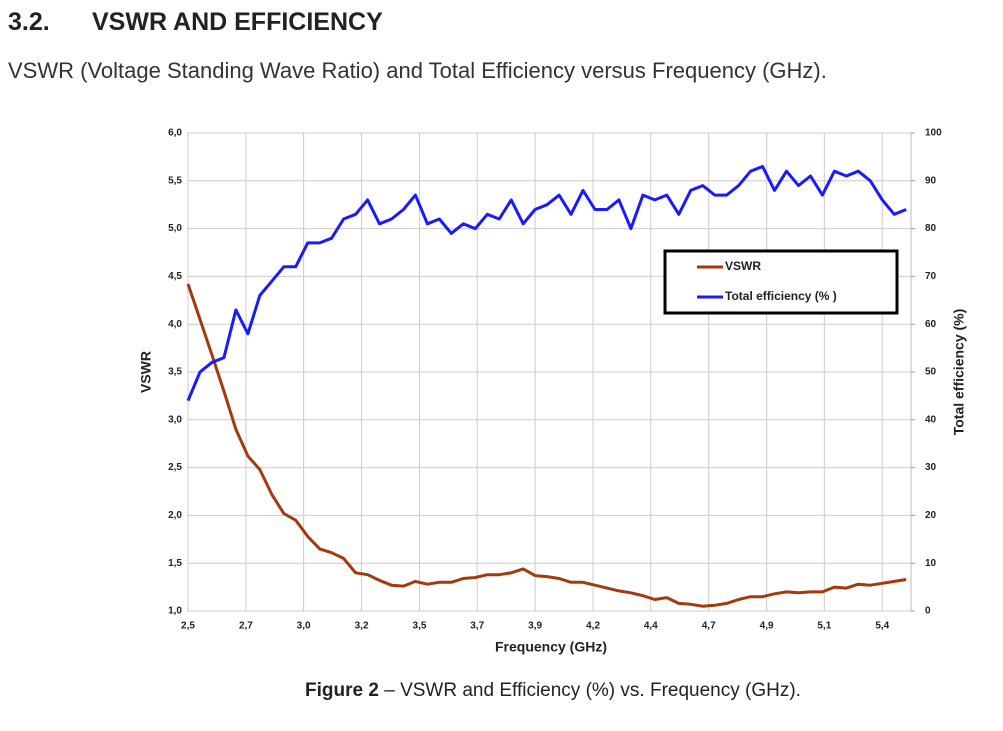 Image resolution: width=1003 pixels, height=731 pixels. I want to click on section-number: 3.2., so click(29, 22).